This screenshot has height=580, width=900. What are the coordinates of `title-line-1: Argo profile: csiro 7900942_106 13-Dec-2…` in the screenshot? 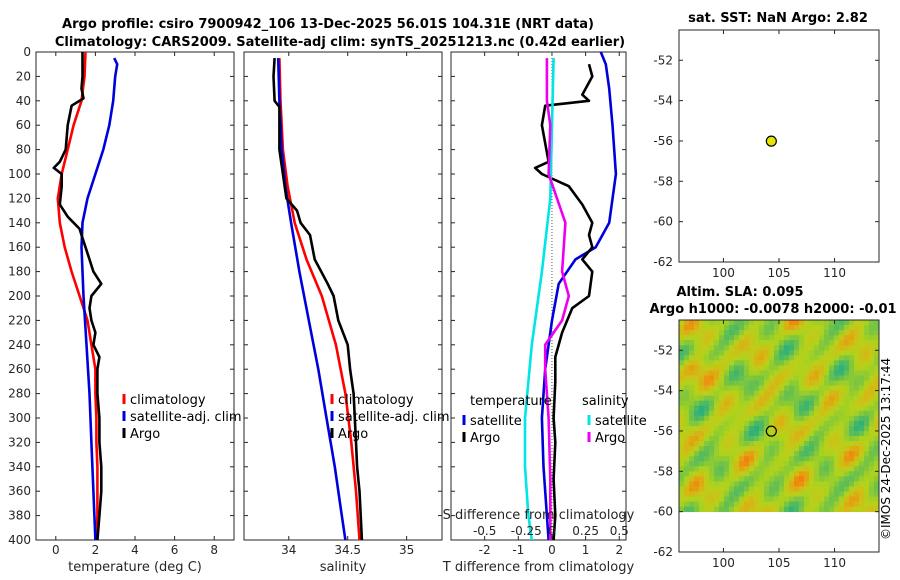 It's located at (328, 24).